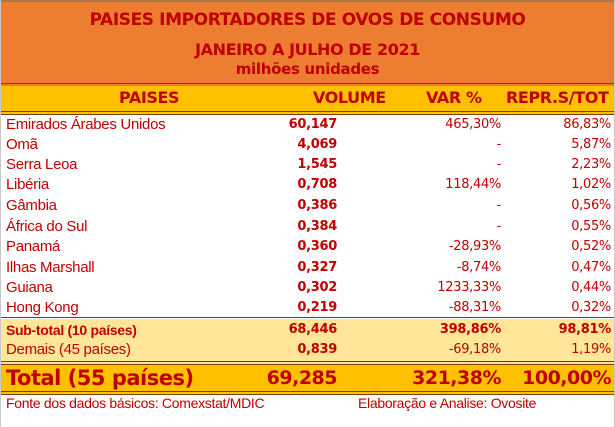 The image size is (615, 427). What do you see at coordinates (68, 349) in the screenshot?
I see `others-label: Demais (45 países)` at bounding box center [68, 349].